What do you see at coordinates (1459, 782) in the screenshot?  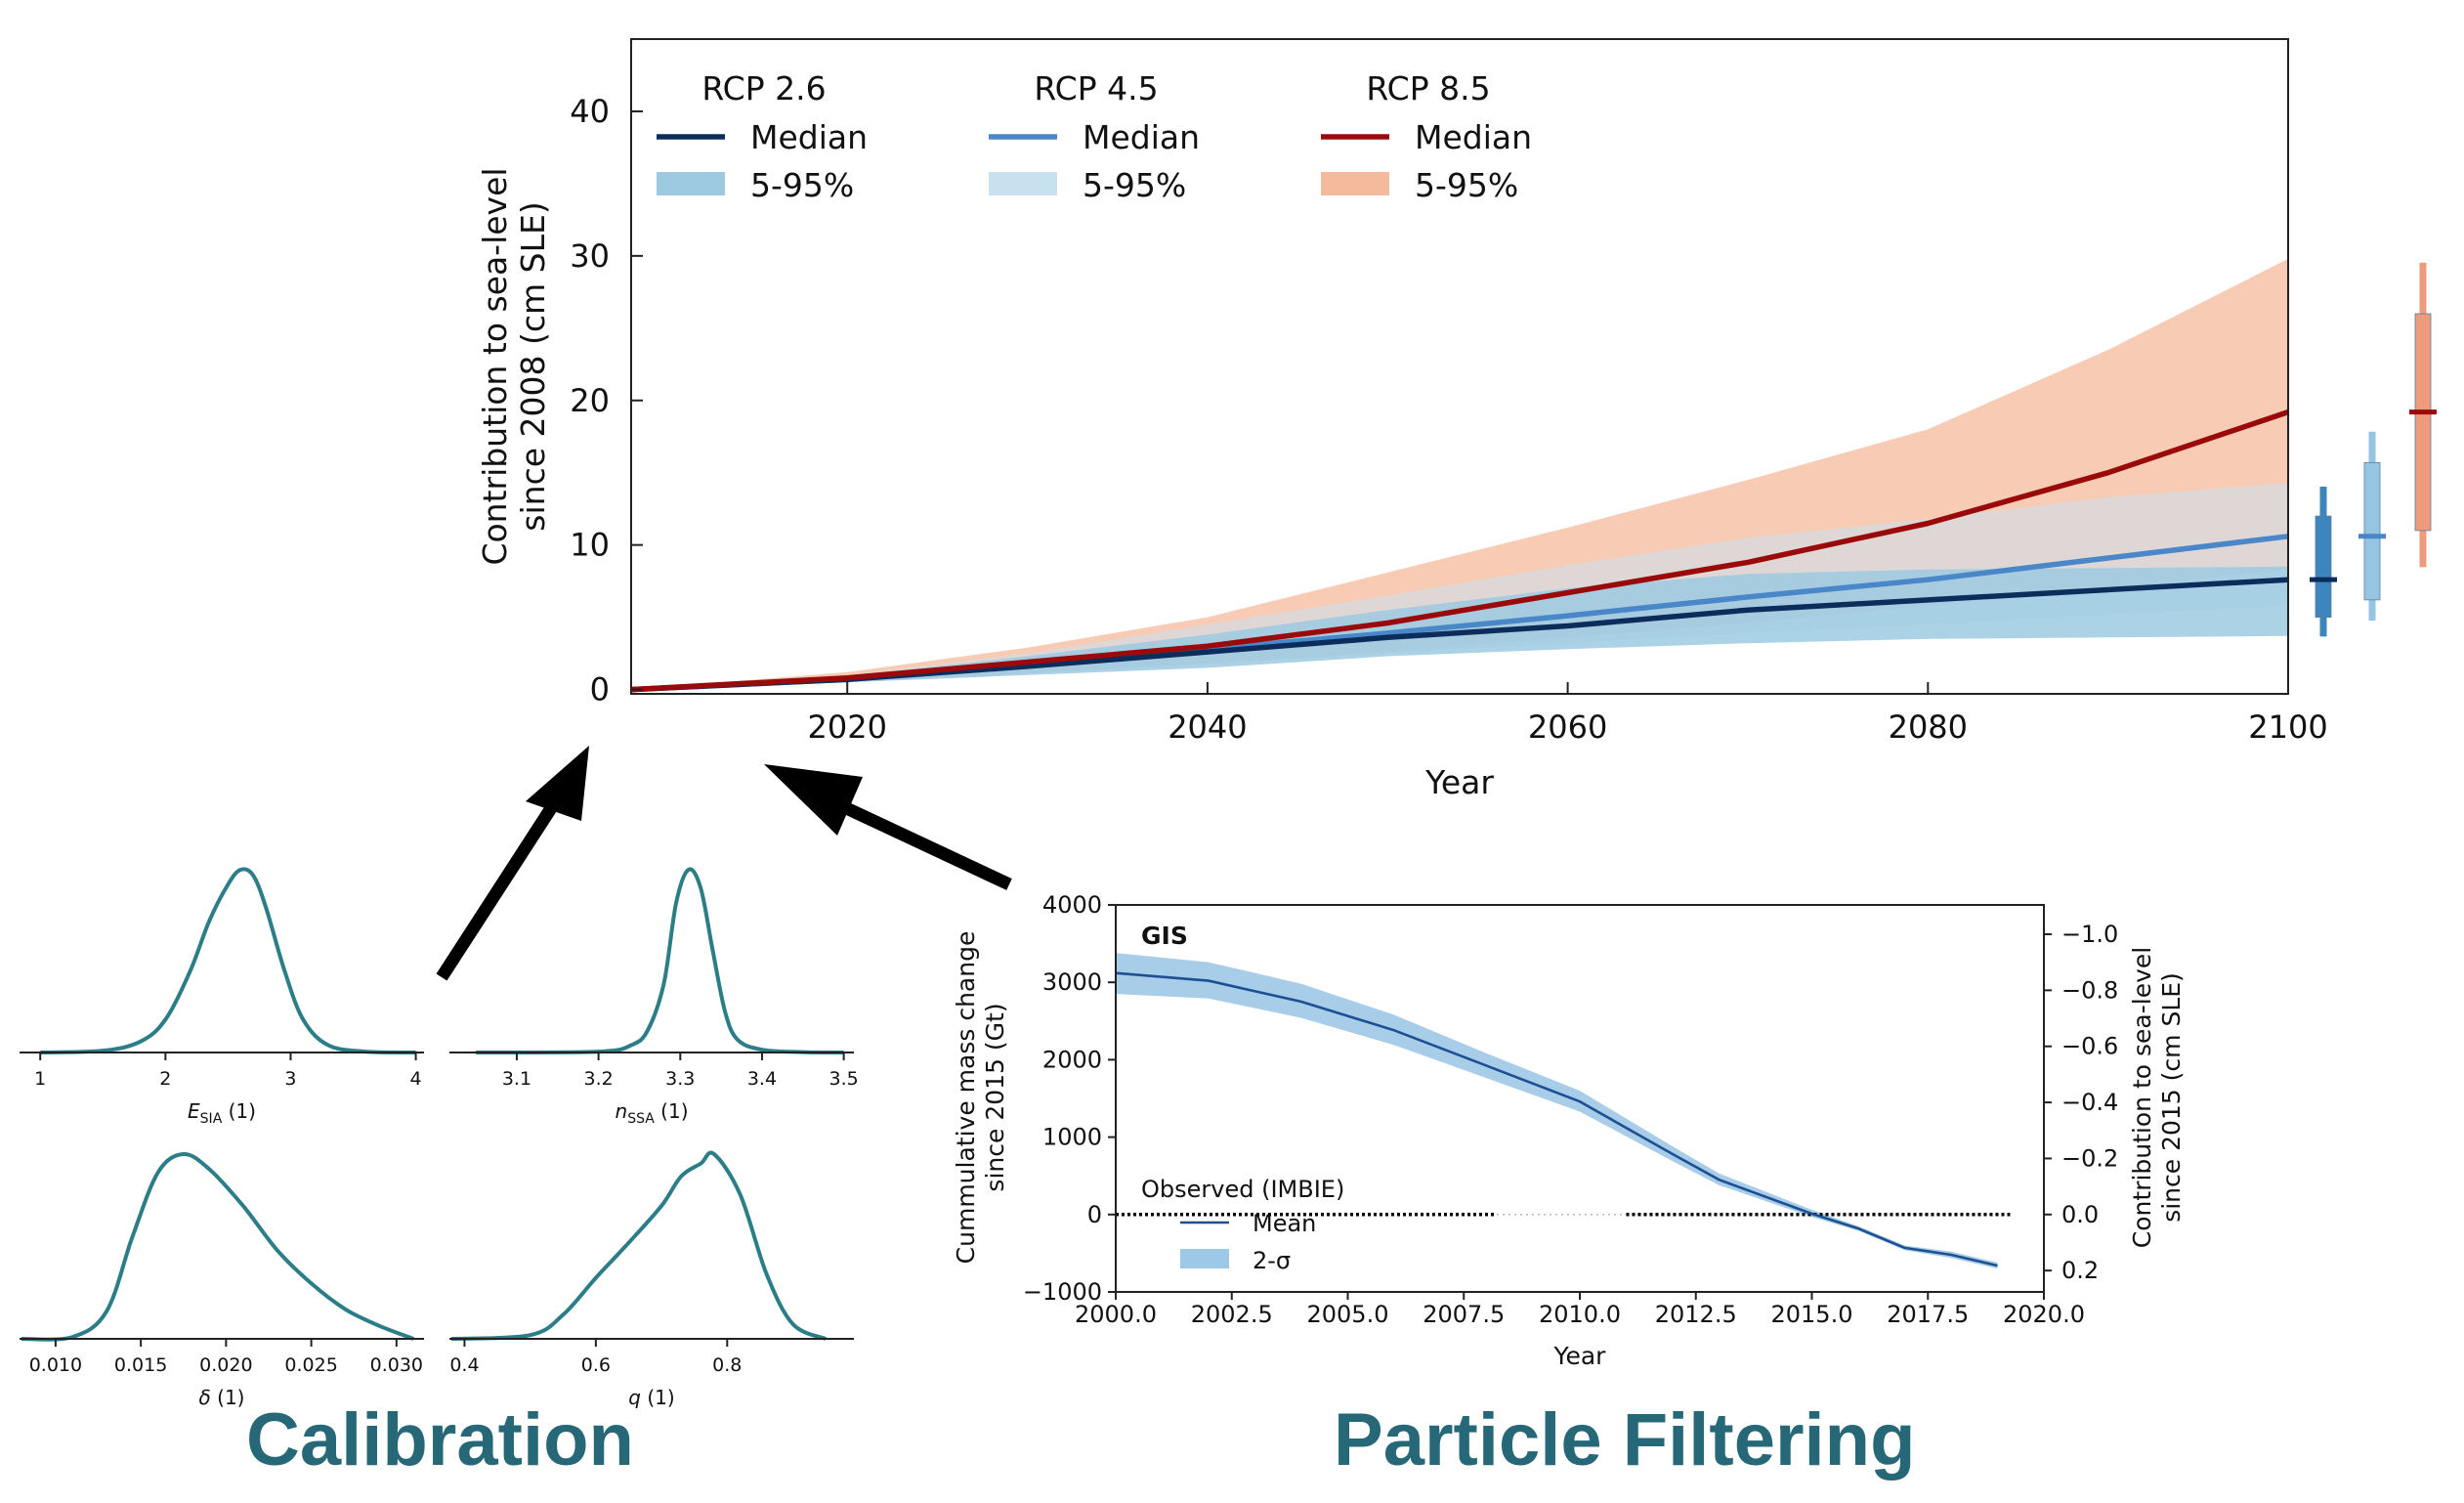 I see `projection-x-axis-label: Year` at bounding box center [1459, 782].